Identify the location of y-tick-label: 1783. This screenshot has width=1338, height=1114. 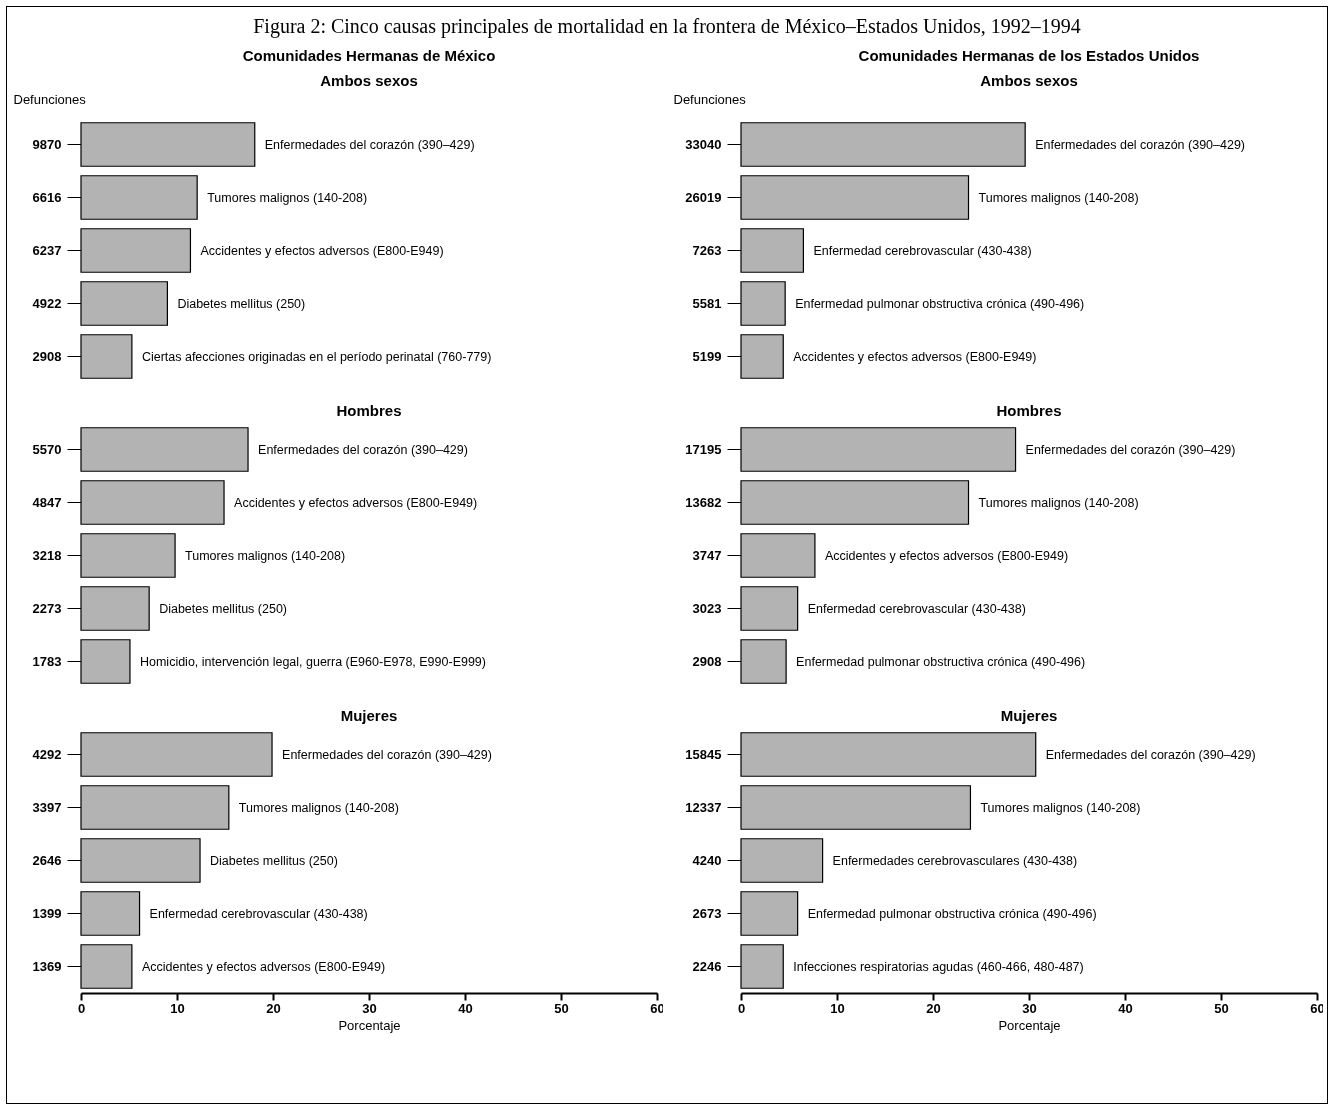
(47, 661).